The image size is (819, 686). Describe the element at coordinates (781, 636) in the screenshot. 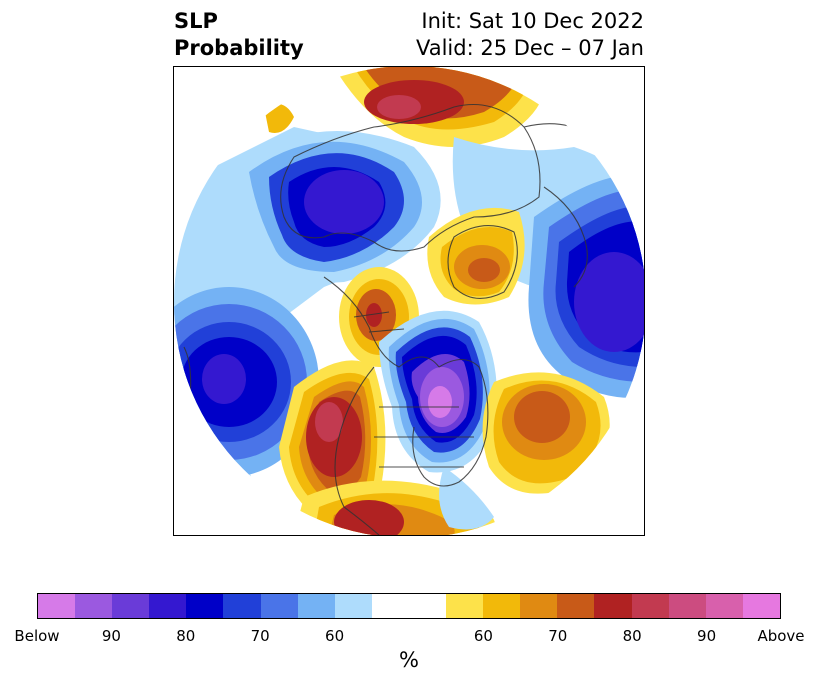

I see `colorbar-tick-label: Above` at that location.